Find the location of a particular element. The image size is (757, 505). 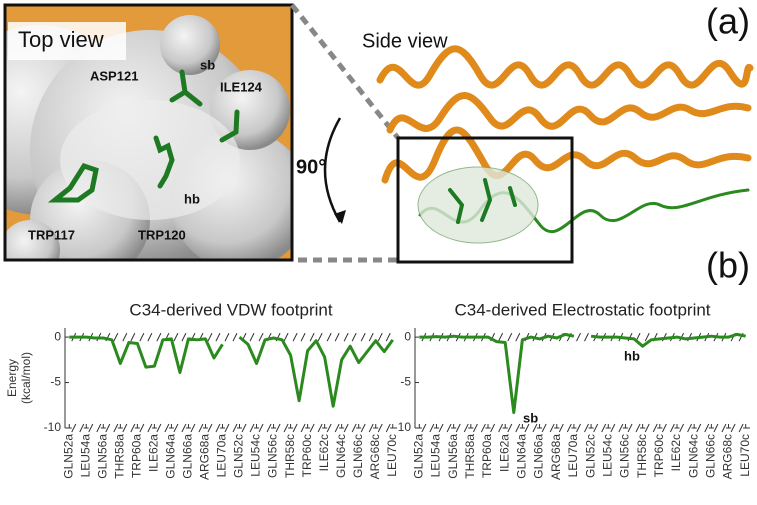

label-bg is located at coordinates (67, 41).